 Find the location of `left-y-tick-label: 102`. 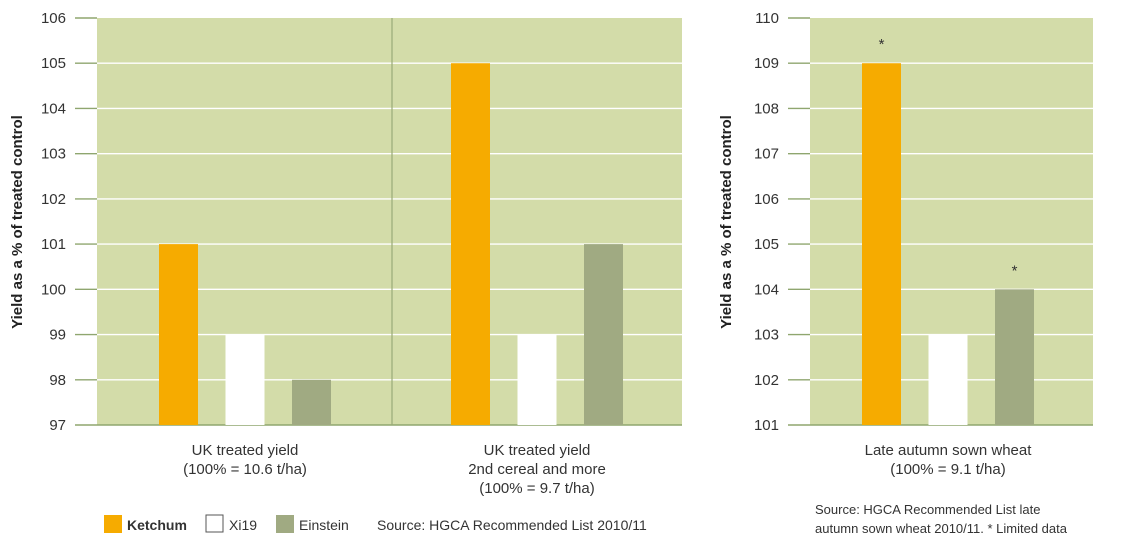

left-y-tick-label: 102 is located at coordinates (53, 199).